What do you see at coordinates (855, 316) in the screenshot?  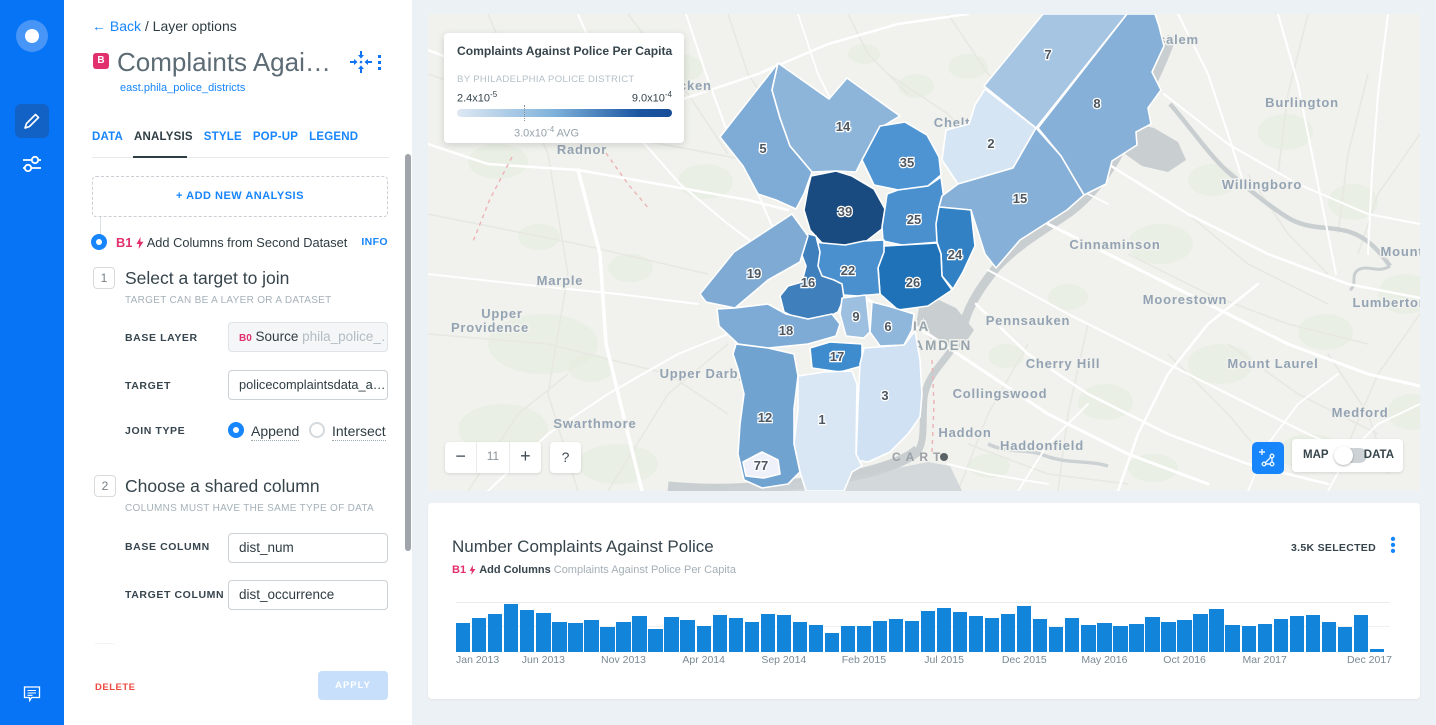 I see `svg-text: 9` at bounding box center [855, 316].